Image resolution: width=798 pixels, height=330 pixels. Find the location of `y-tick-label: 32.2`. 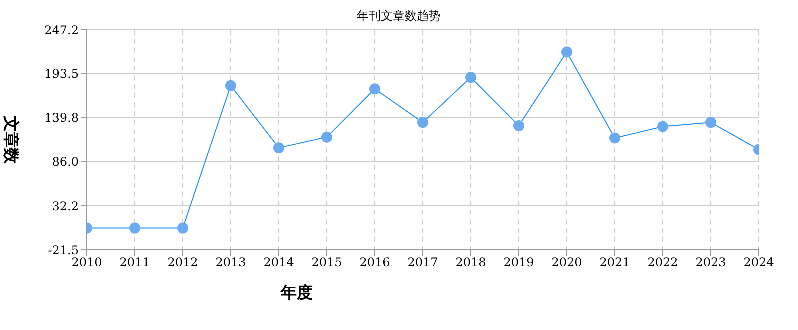

y-tick-label: 32.2 is located at coordinates (65, 206).